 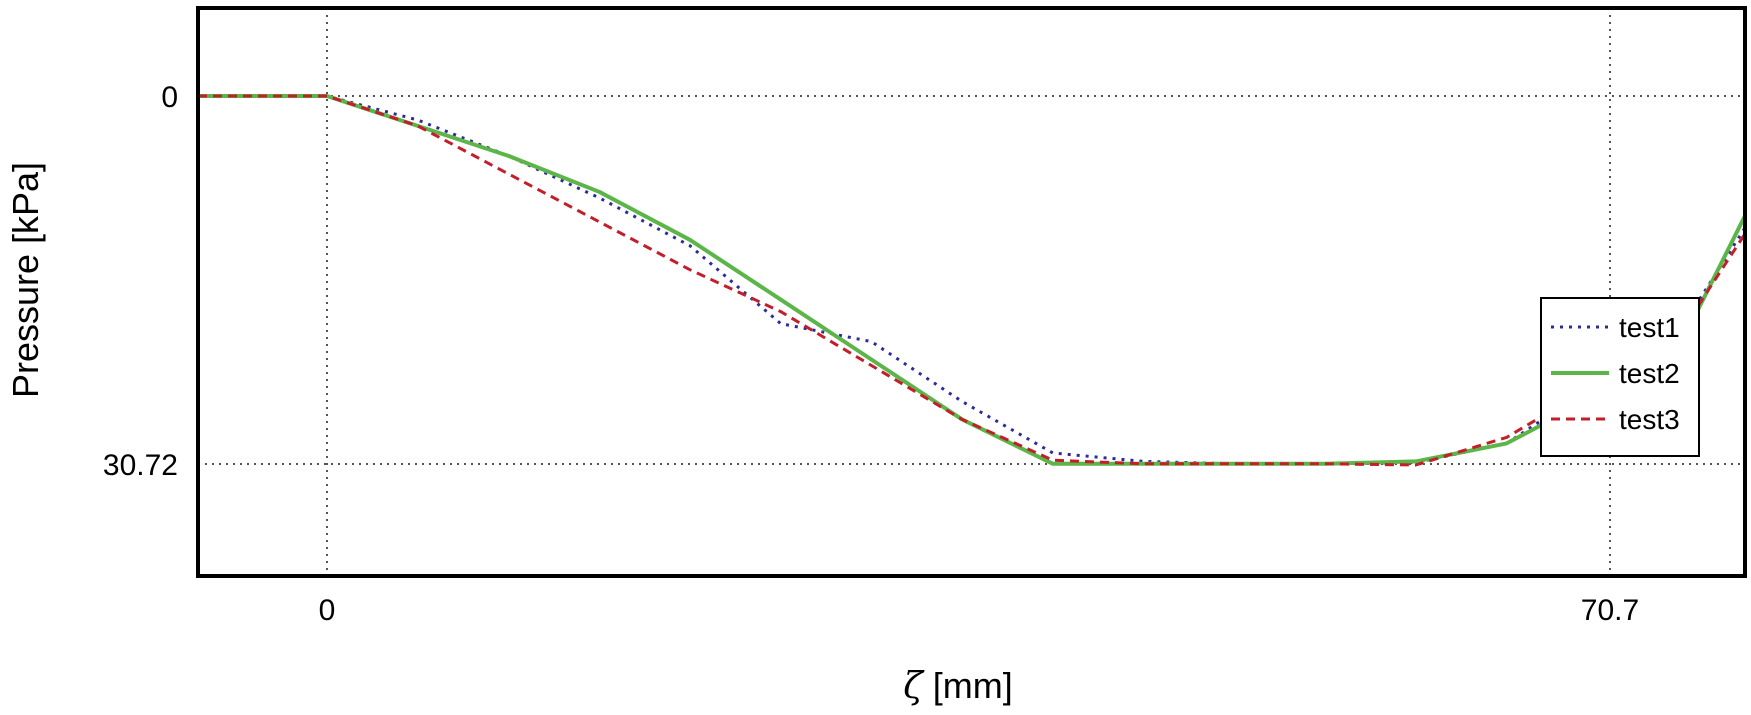 I want to click on legend-label-test2: test2, so click(x=1649, y=373).